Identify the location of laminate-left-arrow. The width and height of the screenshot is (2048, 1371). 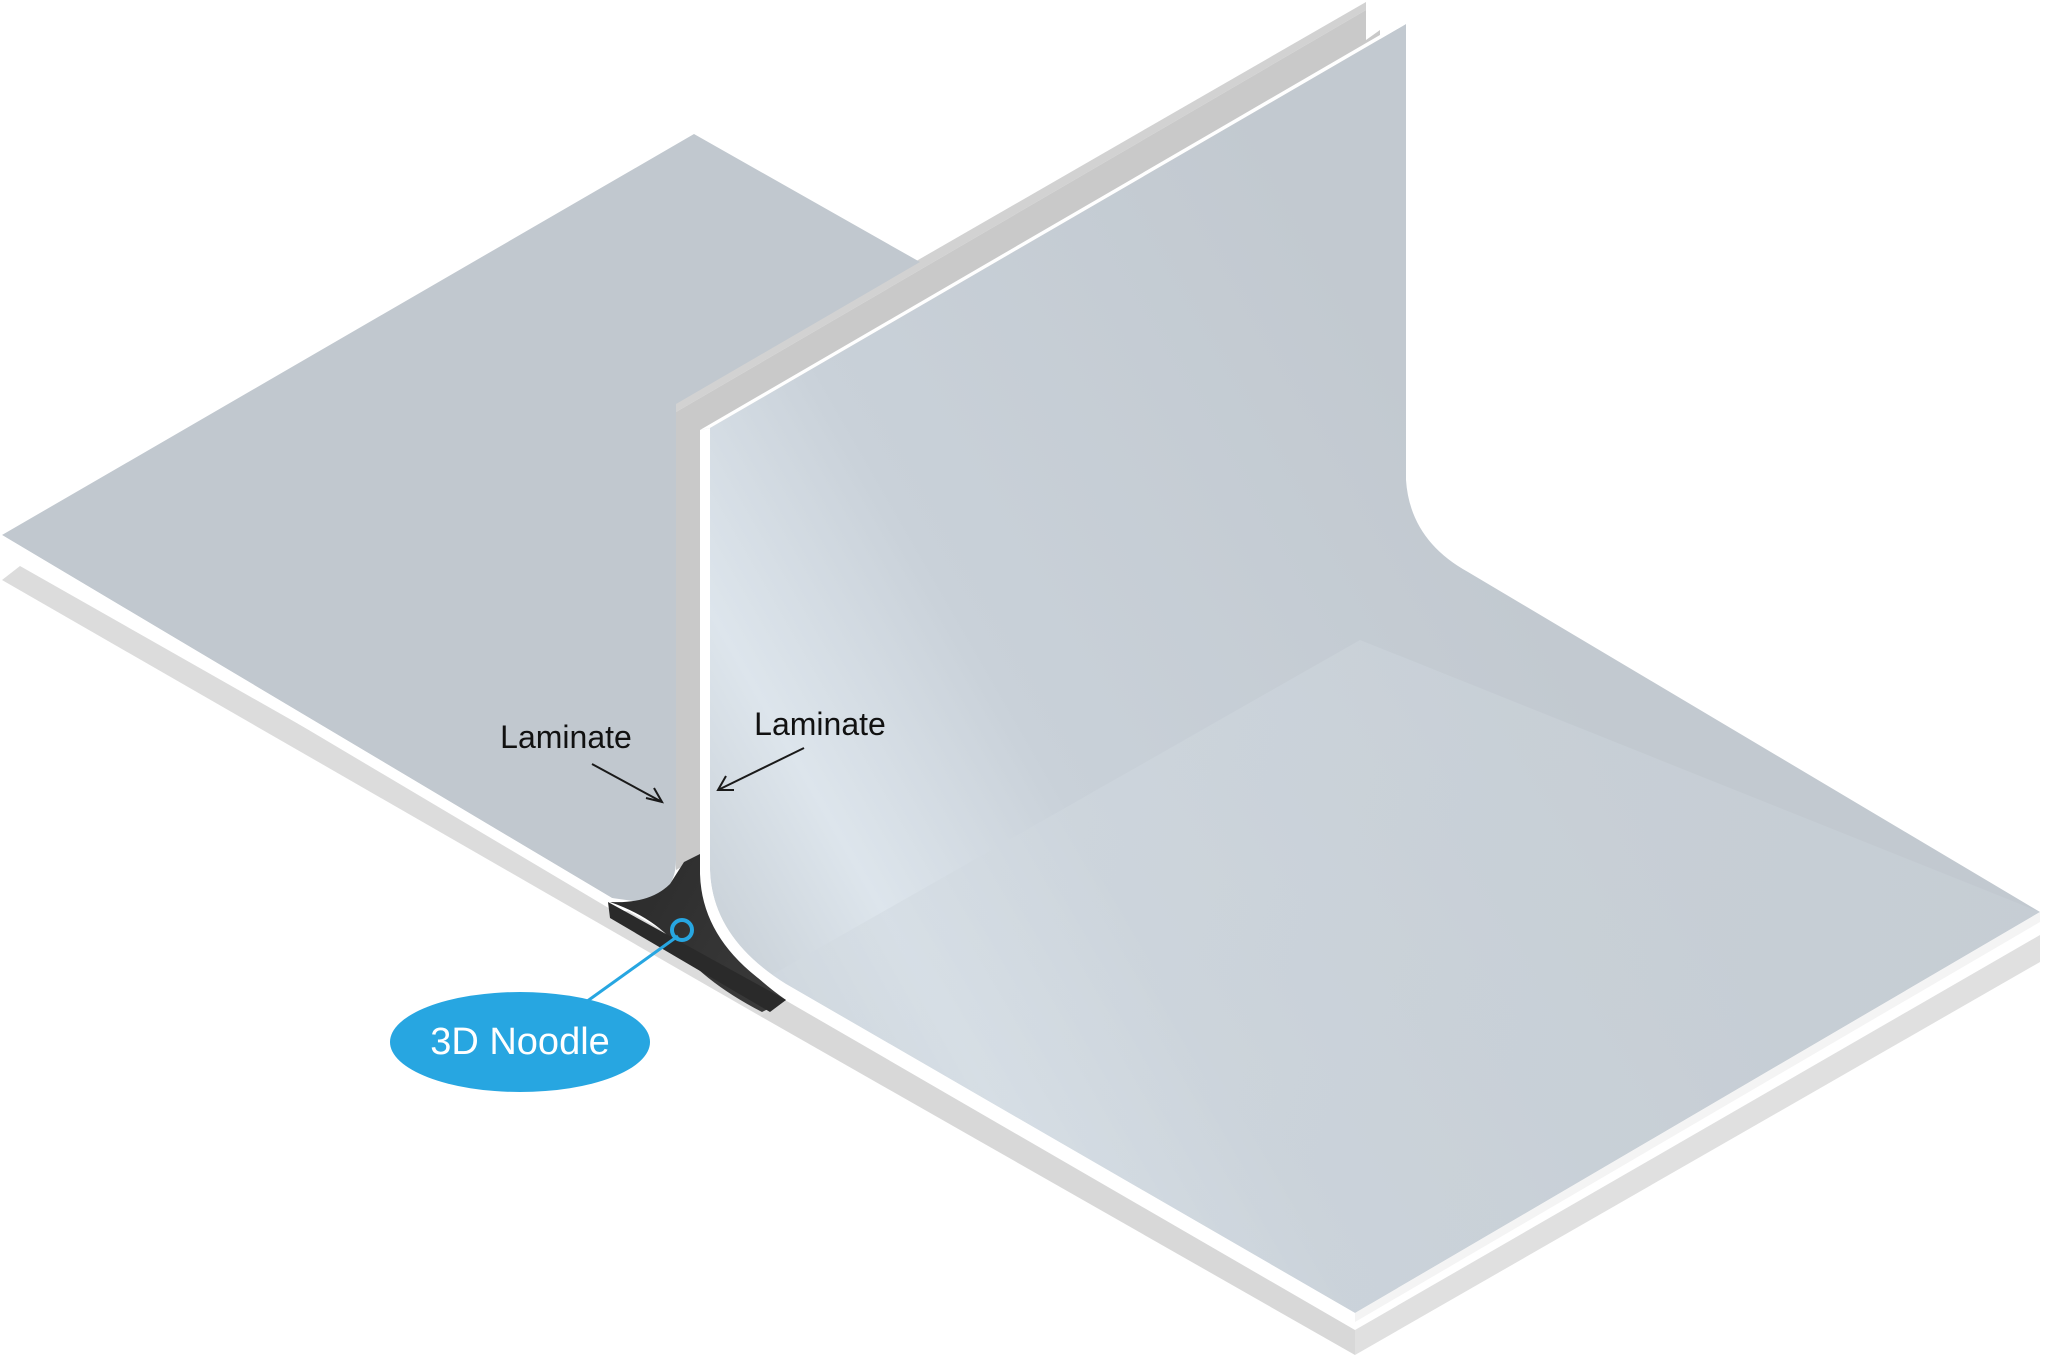
(627, 783).